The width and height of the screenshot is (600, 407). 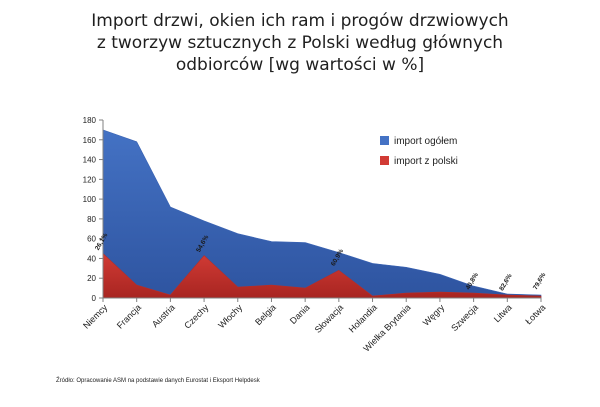 I want to click on x-tick-label: Austria, so click(x=163, y=315).